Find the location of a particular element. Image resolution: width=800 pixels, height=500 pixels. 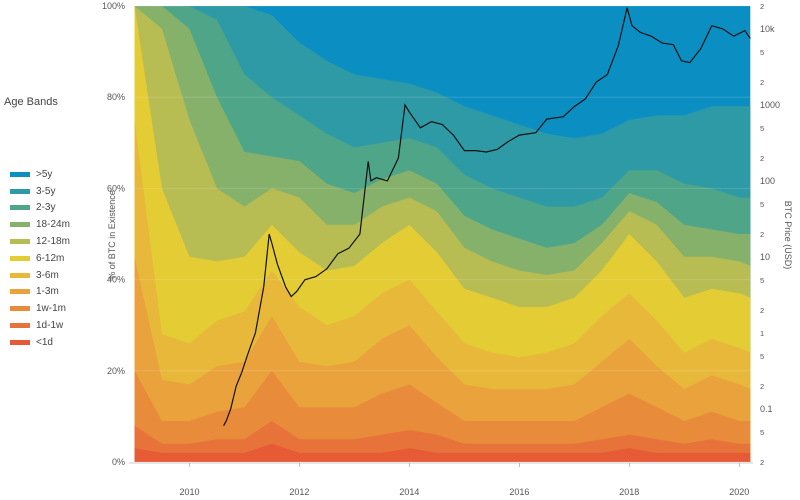

legend-label: 1-3m is located at coordinates (47, 292).